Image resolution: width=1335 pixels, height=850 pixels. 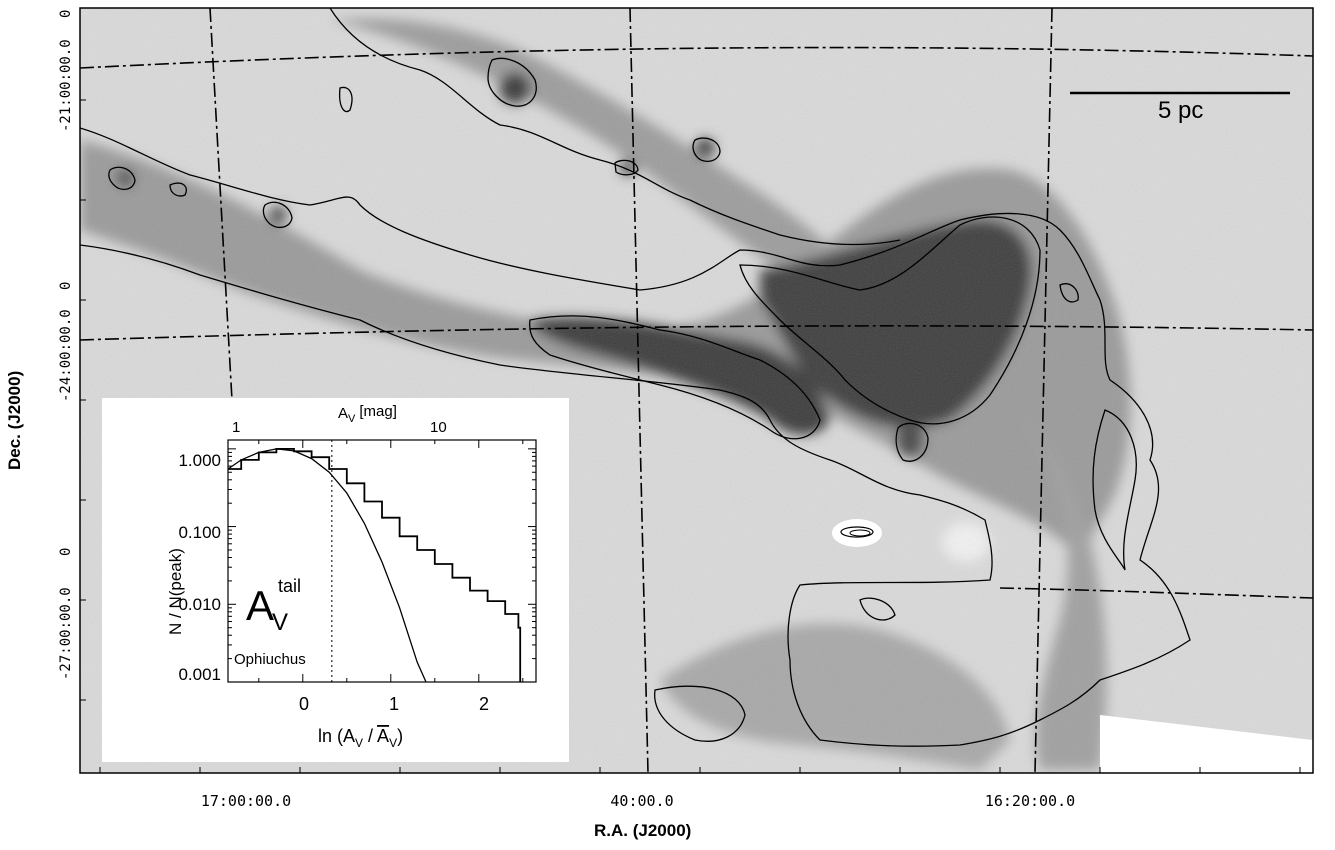 I want to click on inset-axis-ticks, so click(x=382, y=561).